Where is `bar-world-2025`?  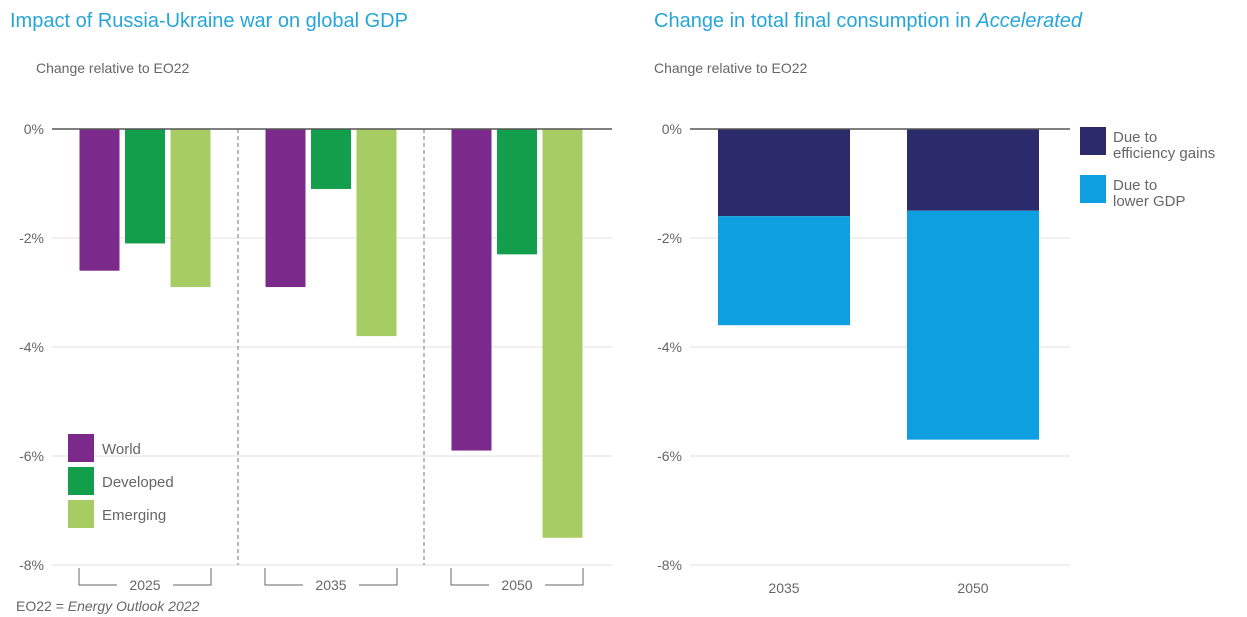
bar-world-2025 is located at coordinates (99, 200).